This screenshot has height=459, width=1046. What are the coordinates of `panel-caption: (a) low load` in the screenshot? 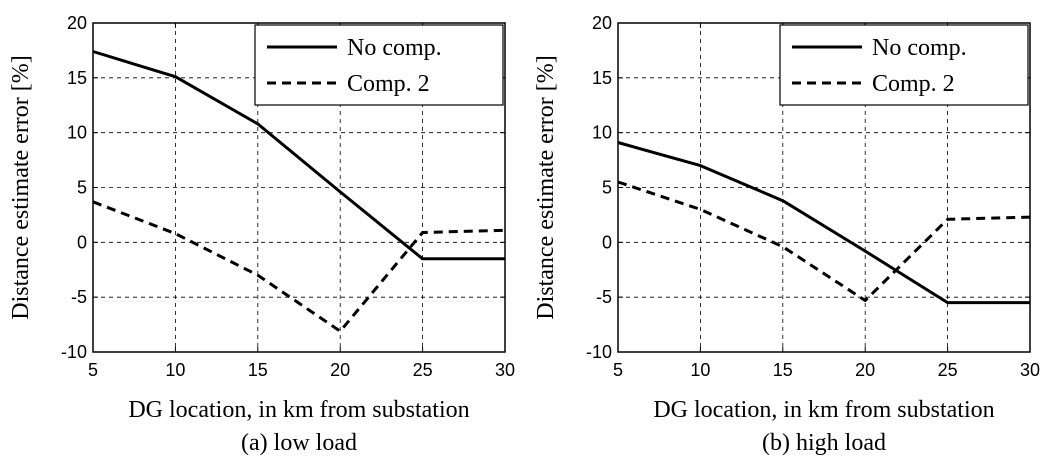 It's located at (299, 443).